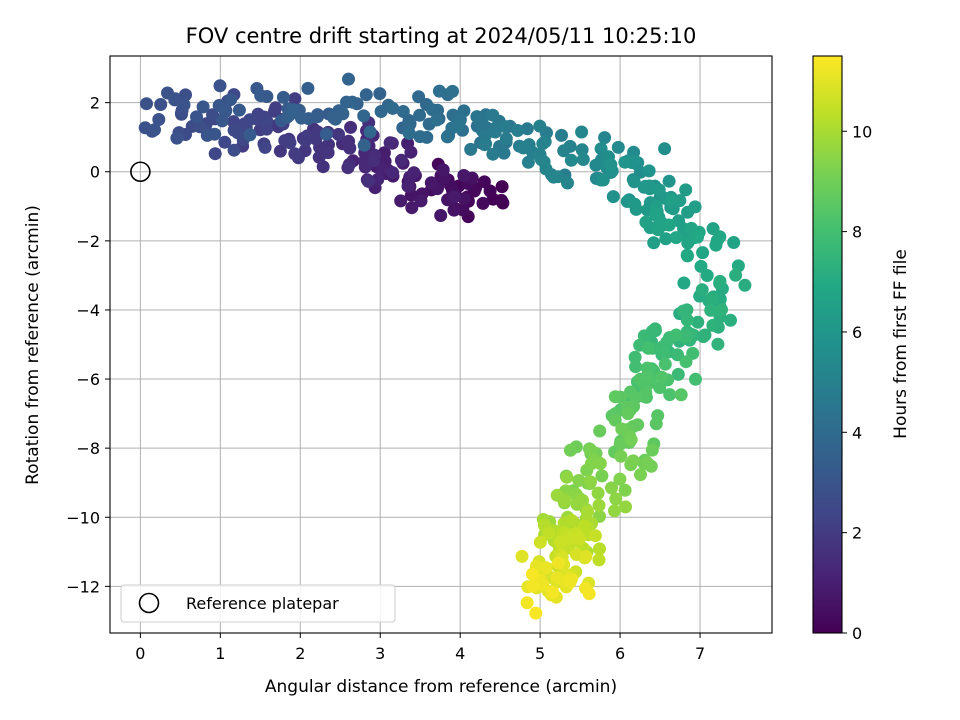  What do you see at coordinates (83, 586) in the screenshot?
I see `y-tick-label: −12` at bounding box center [83, 586].